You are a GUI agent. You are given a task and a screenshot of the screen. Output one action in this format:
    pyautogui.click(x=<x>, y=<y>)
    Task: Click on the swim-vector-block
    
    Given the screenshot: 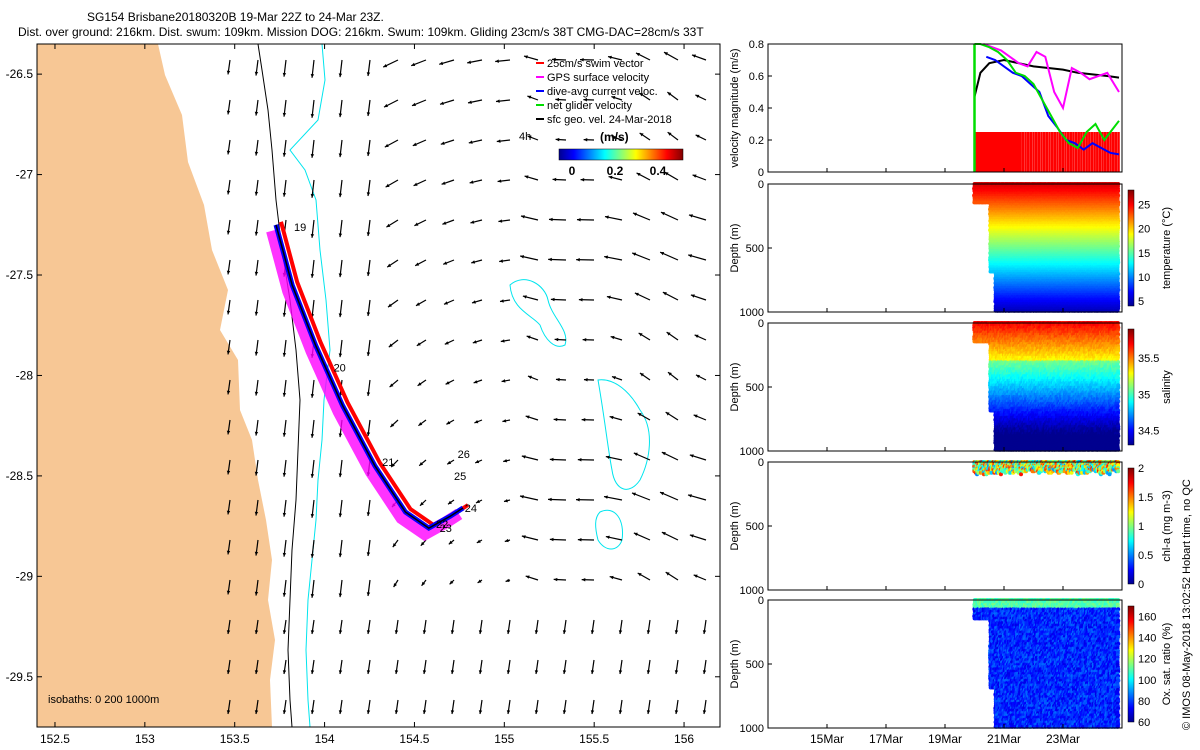 What is the action you would take?
    pyautogui.click(x=998, y=152)
    